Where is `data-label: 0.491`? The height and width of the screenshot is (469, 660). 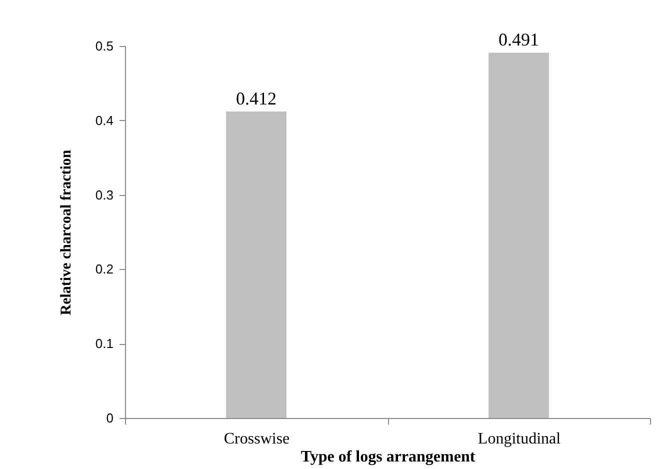
data-label: 0.491 is located at coordinates (518, 40).